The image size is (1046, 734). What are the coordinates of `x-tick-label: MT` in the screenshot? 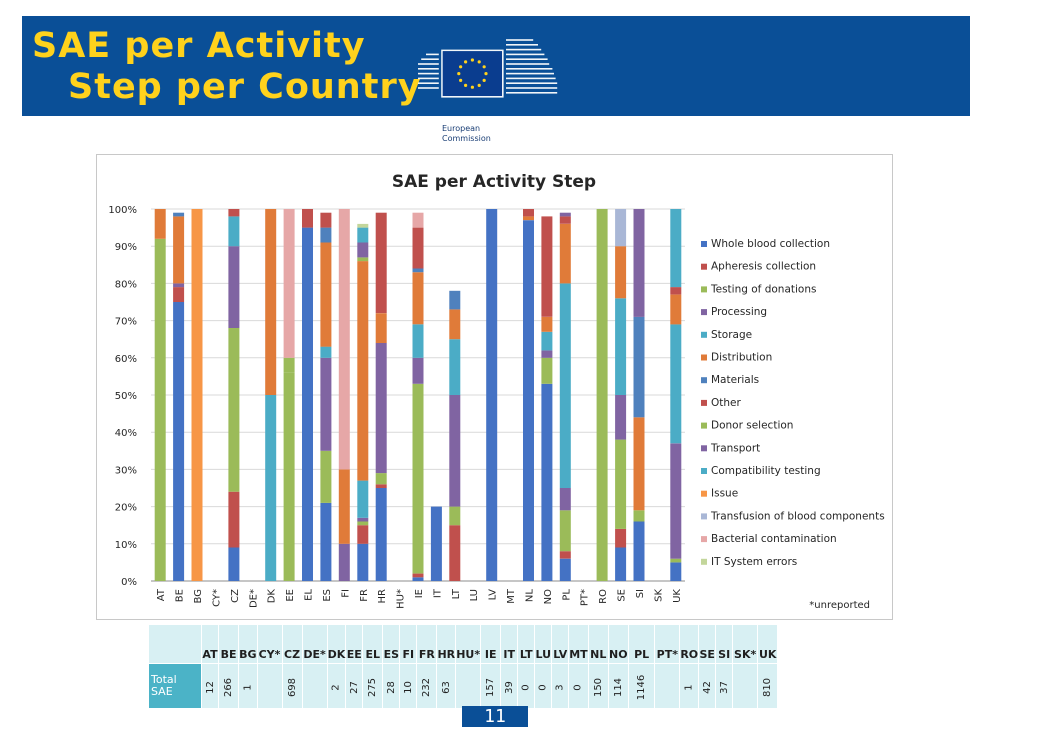 It's located at (511, 596).